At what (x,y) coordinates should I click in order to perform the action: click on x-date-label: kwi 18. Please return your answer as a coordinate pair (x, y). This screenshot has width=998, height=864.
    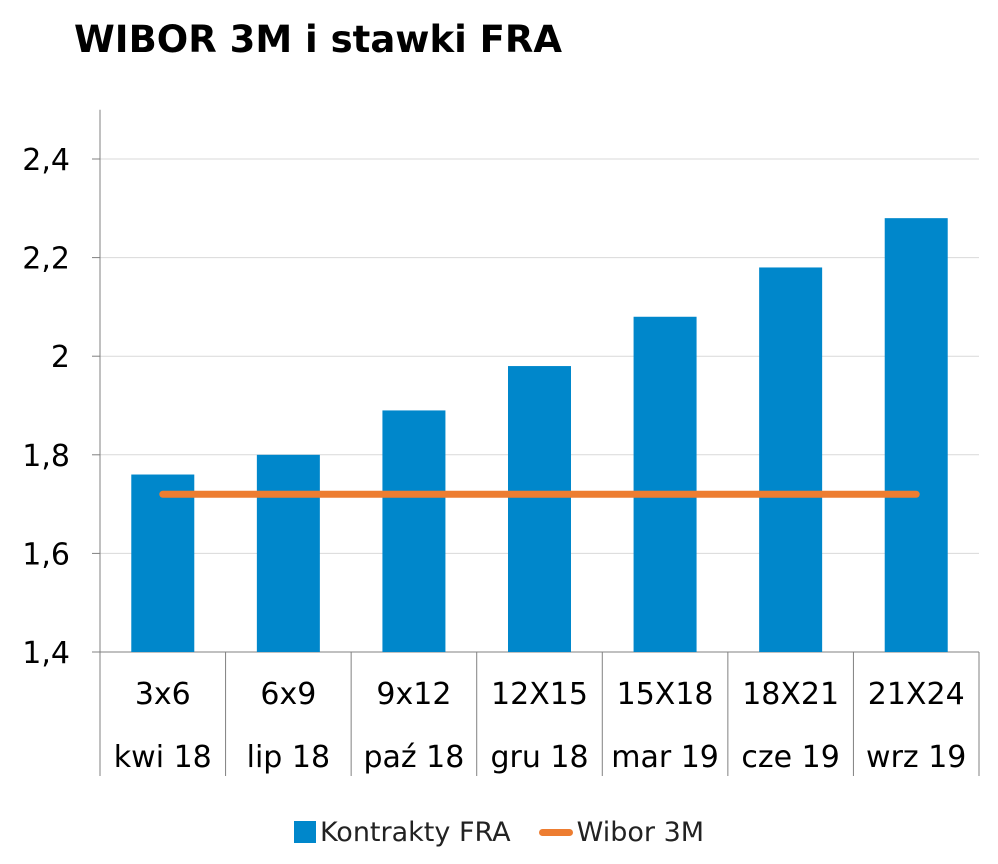
    Looking at the image, I should click on (163, 757).